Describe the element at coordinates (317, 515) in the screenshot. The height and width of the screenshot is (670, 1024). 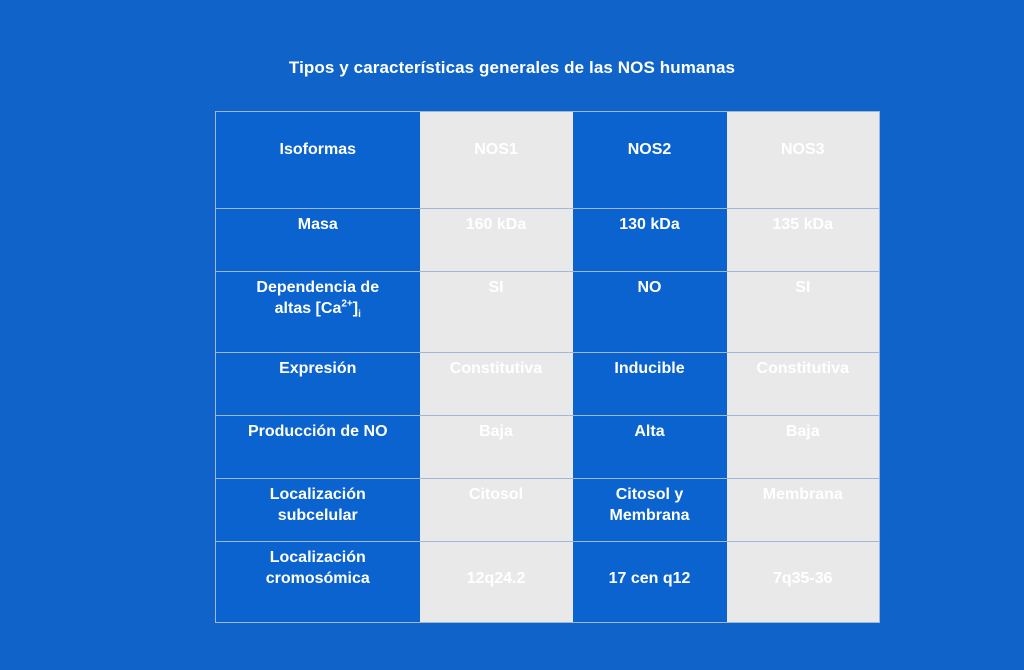
I see `row-label-line2: subcelular` at that location.